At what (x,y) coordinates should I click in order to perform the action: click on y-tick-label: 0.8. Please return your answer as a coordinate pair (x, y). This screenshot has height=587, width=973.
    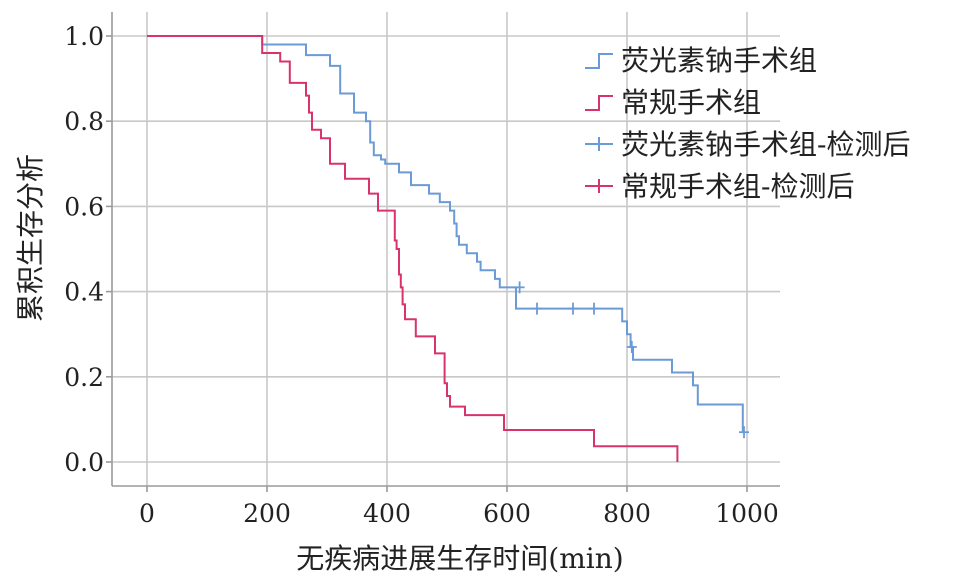
    Looking at the image, I should click on (84, 121).